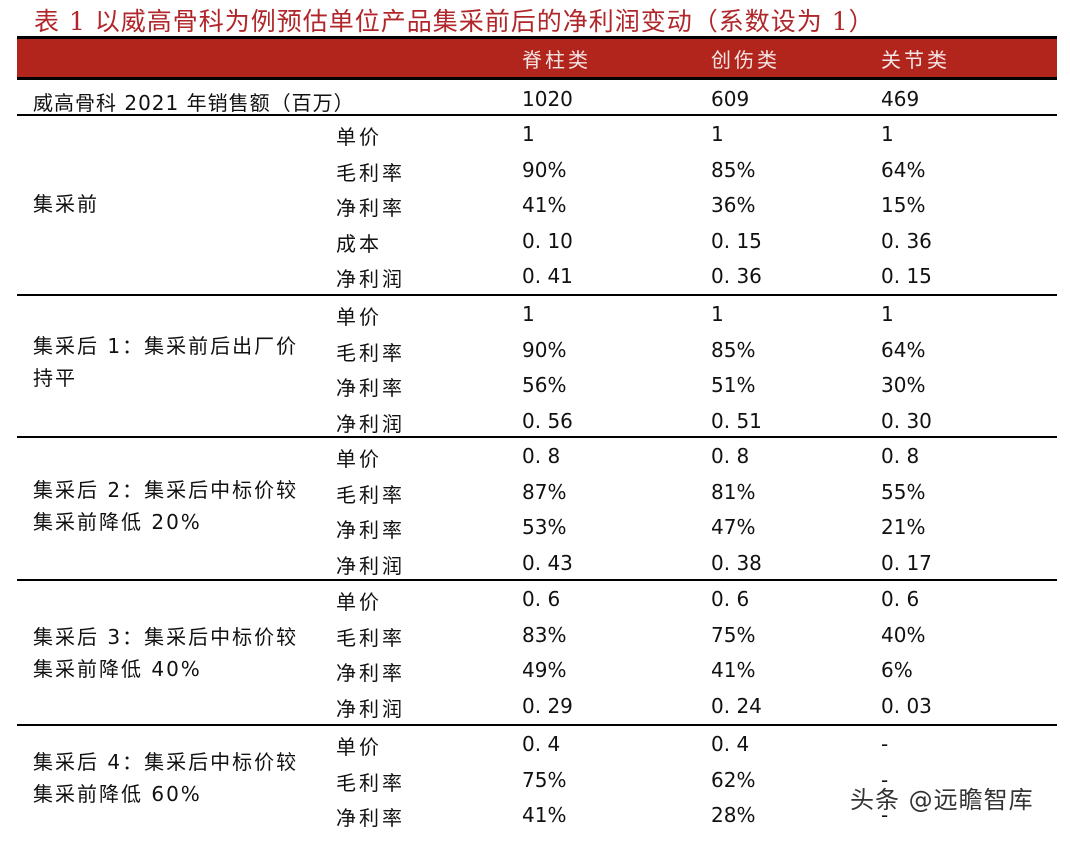  What do you see at coordinates (903, 491) in the screenshot?
I see `value-joint: 55%` at bounding box center [903, 491].